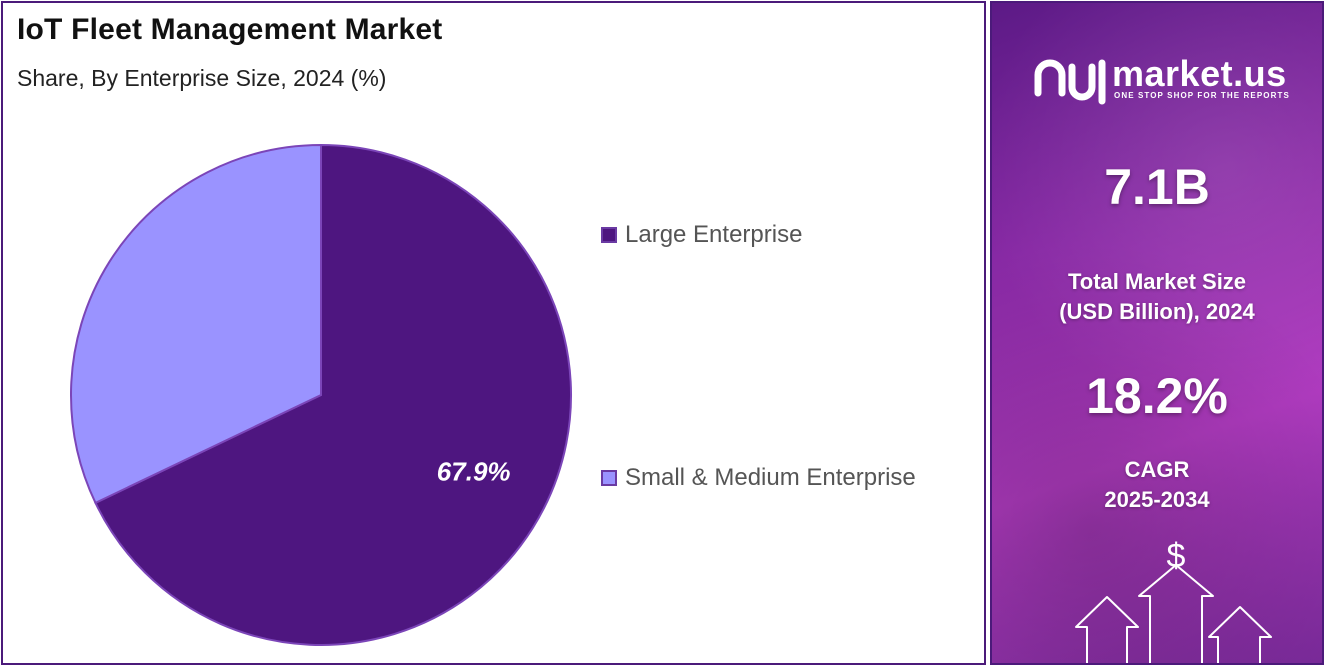 The width and height of the screenshot is (1325, 668). I want to click on data-label: 67.9%, so click(474, 471).